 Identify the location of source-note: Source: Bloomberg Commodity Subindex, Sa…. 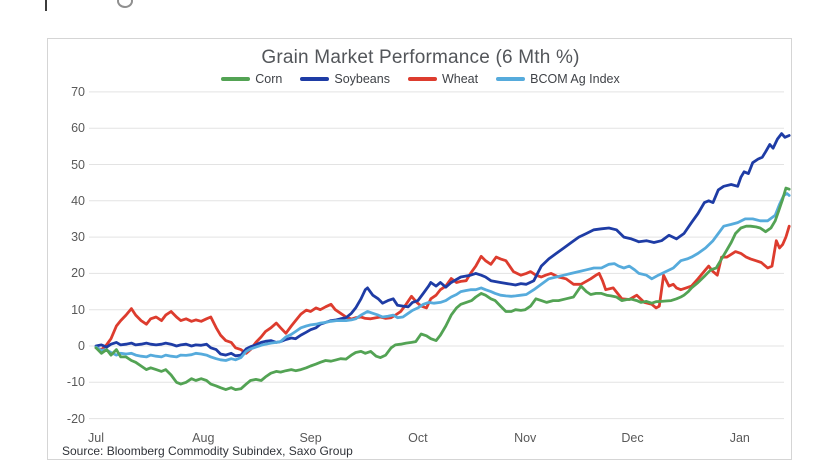
(207, 451).